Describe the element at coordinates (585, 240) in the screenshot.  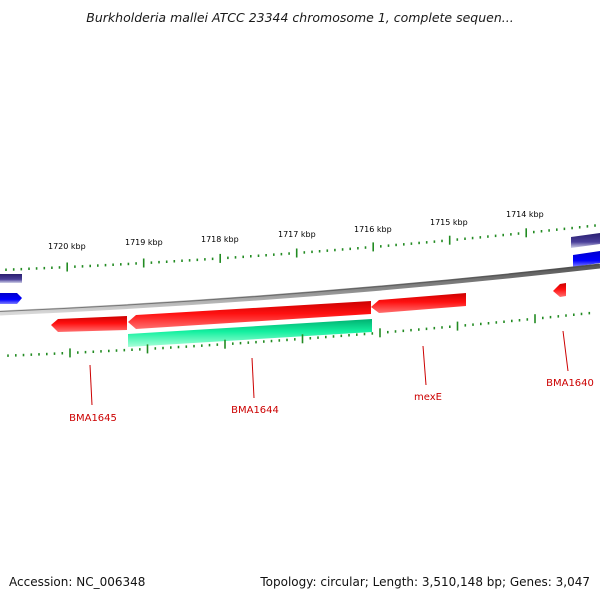
I see `gene-feature-navy` at that location.